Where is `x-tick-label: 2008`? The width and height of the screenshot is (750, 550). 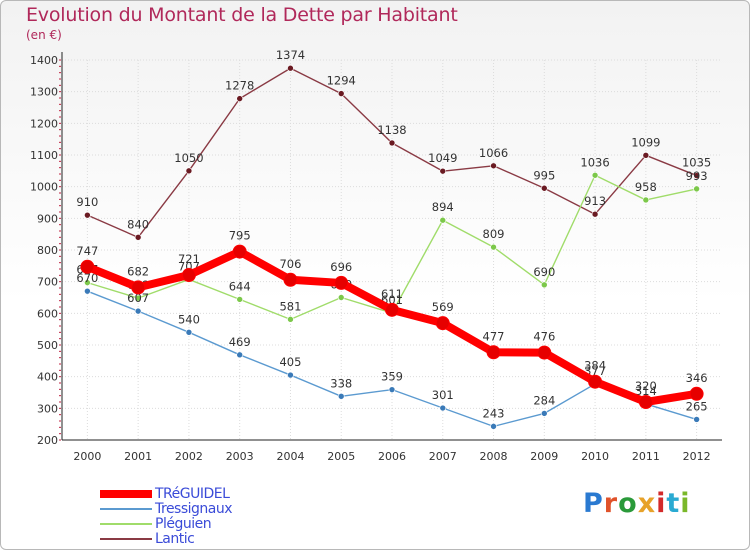
x-tick-label: 2008 is located at coordinates (494, 456).